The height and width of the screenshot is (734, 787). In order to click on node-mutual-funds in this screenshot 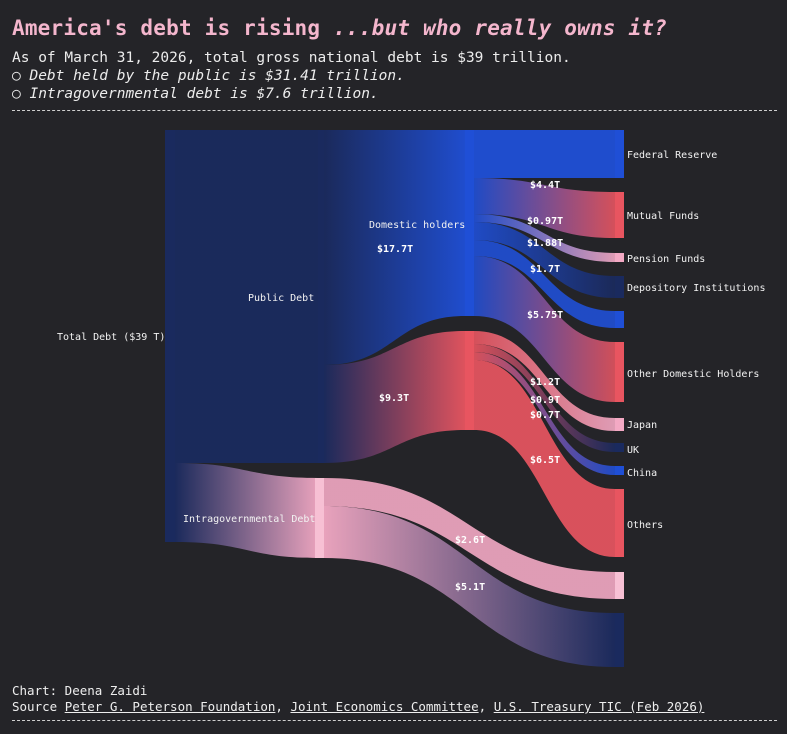, I will do `click(619, 215)`.